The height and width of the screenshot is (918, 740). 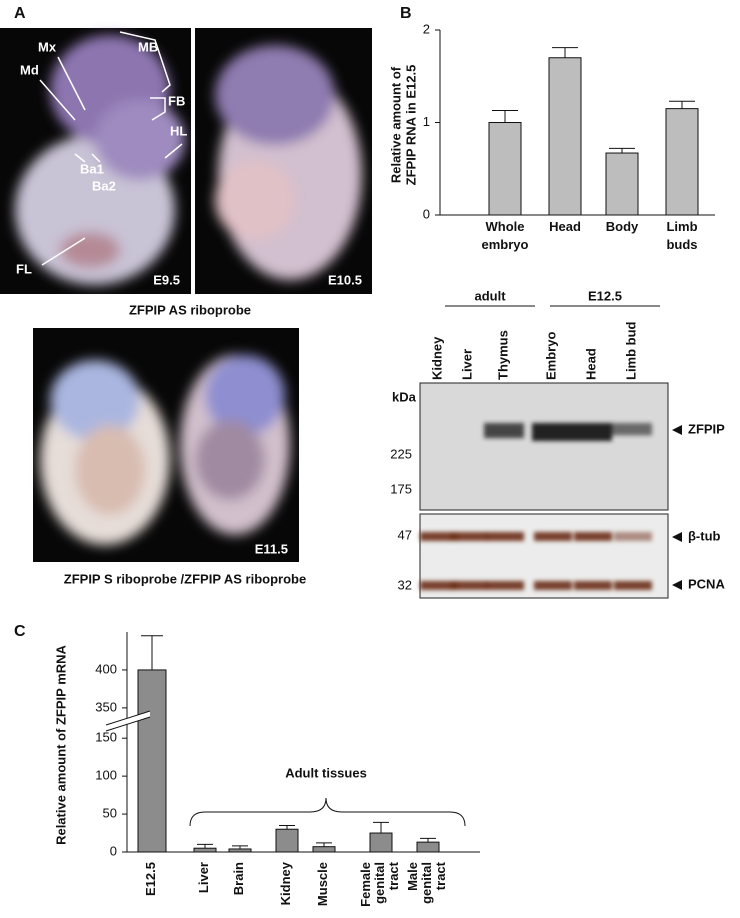 What do you see at coordinates (704, 535) in the screenshot?
I see `band-label: β-tub` at bounding box center [704, 535].